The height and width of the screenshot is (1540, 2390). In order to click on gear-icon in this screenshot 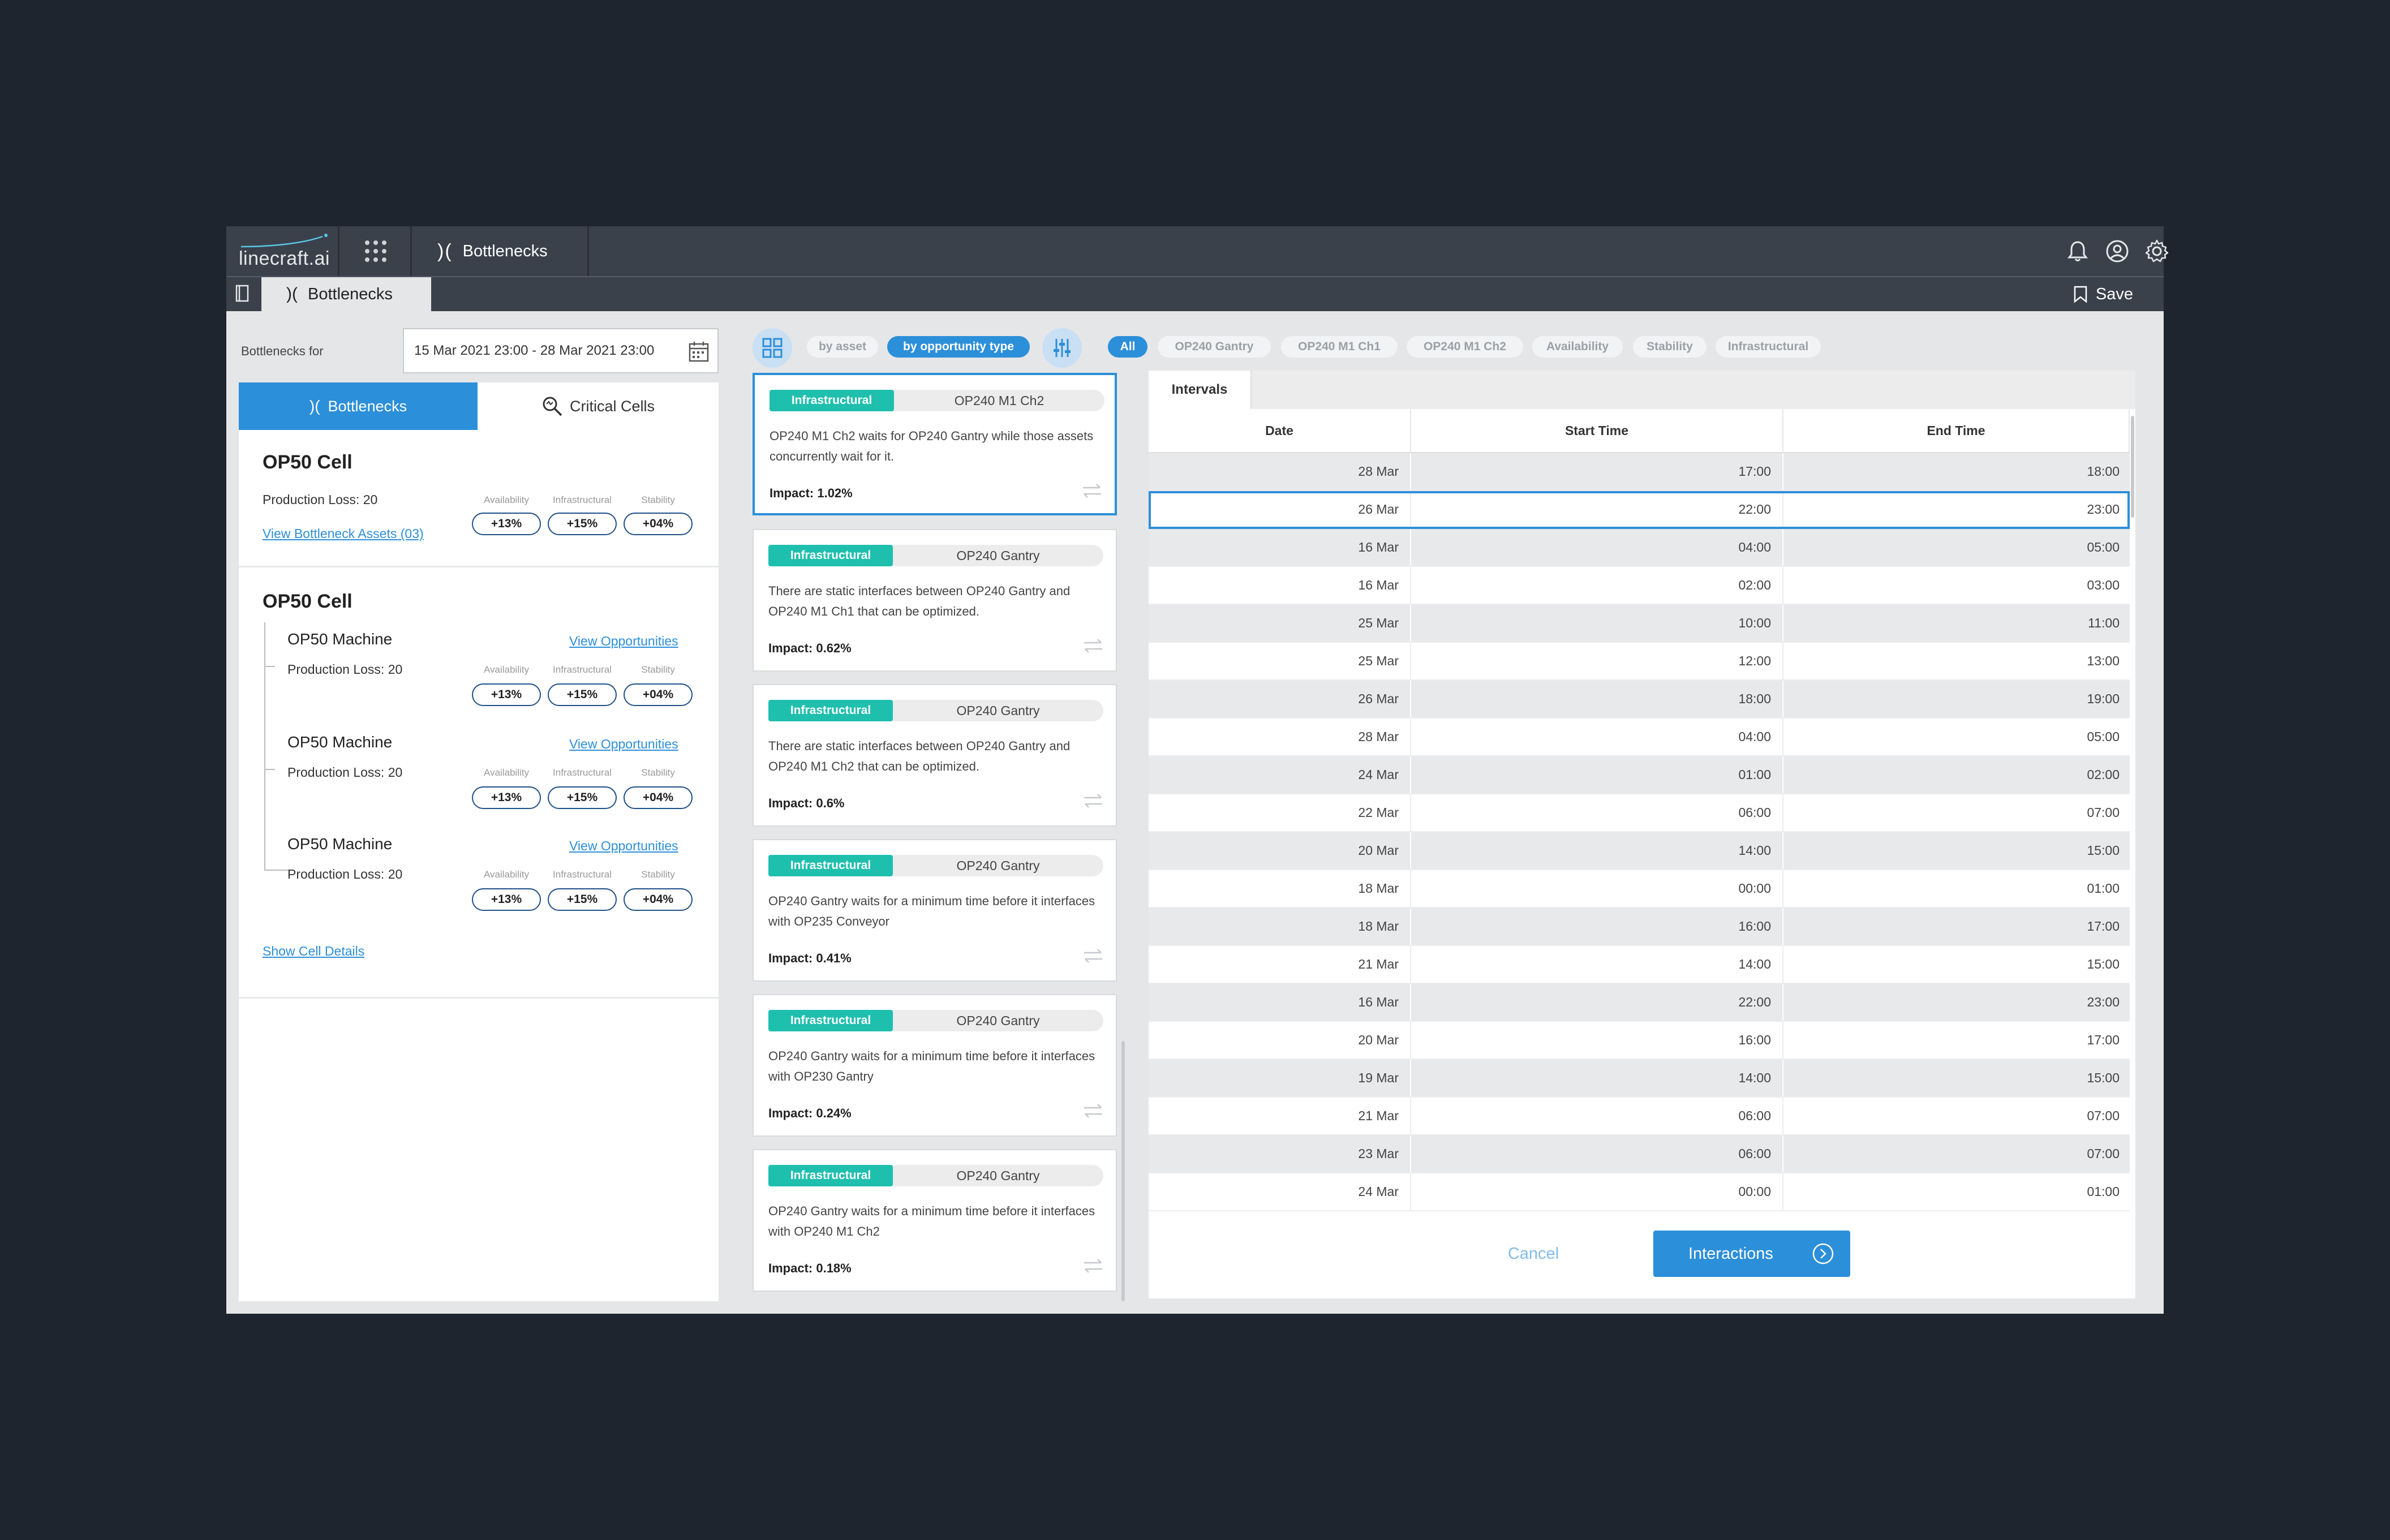, I will do `click(2156, 251)`.